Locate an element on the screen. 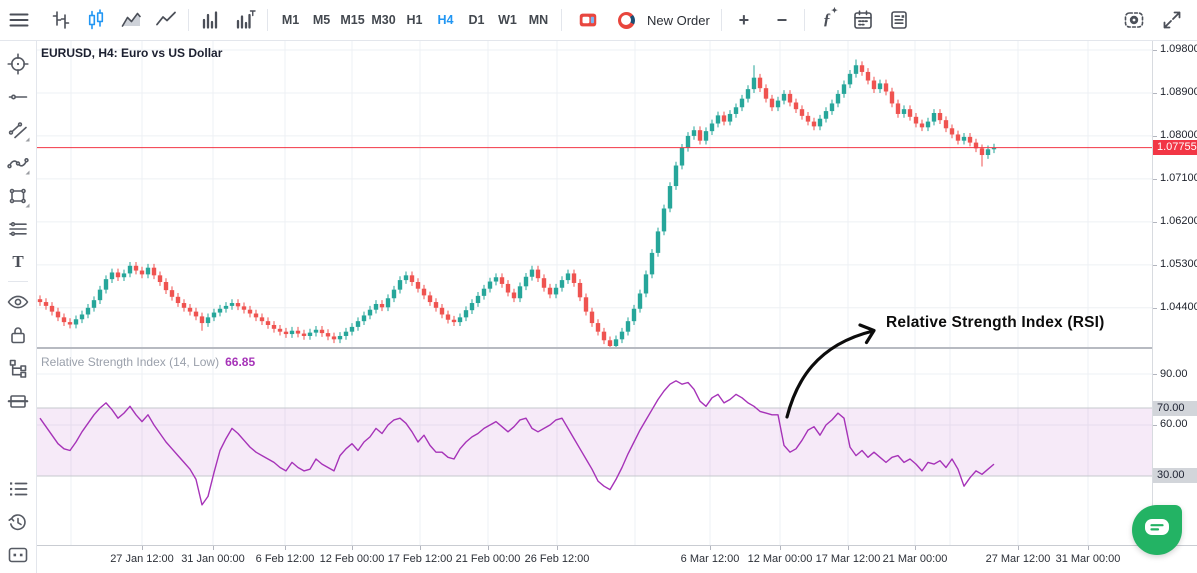  screenshot-icon is located at coordinates (1134, 20).